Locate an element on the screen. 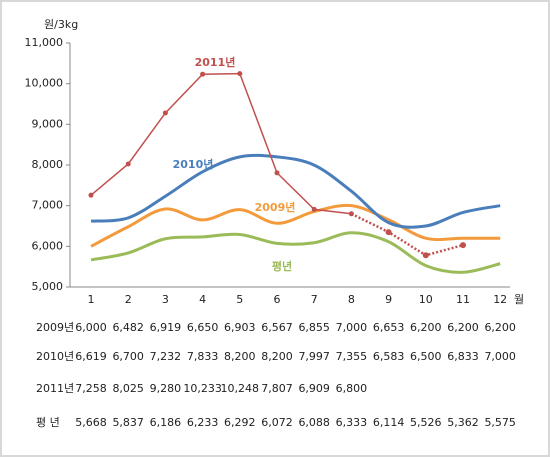 The height and width of the screenshot is (457, 550). x-tick-label: 10 is located at coordinates (426, 299).